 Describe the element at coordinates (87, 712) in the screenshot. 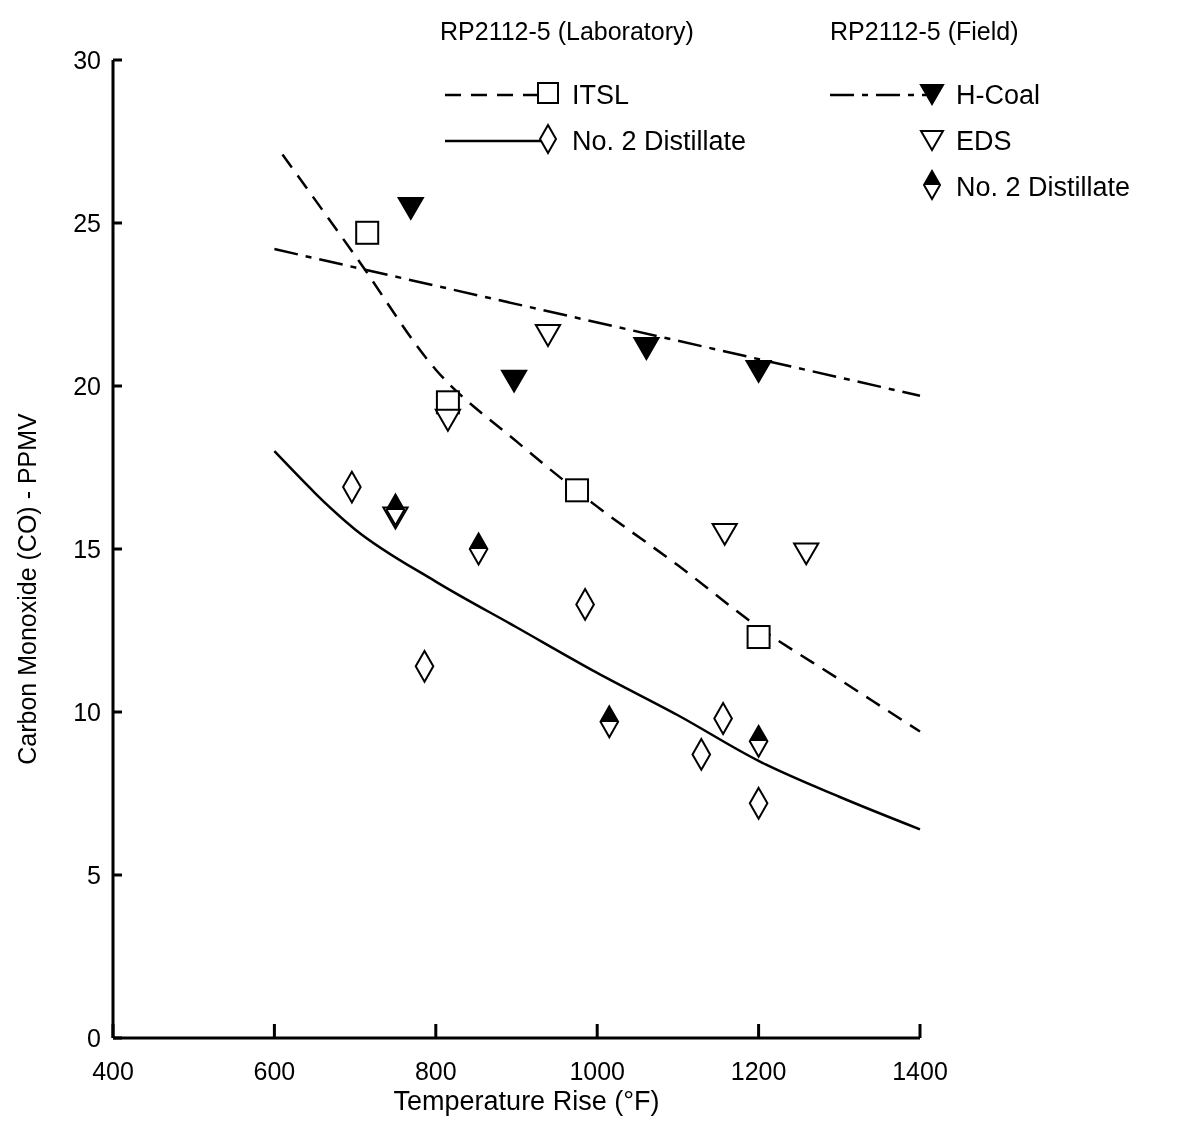

I see `y-tick-label: 10` at that location.